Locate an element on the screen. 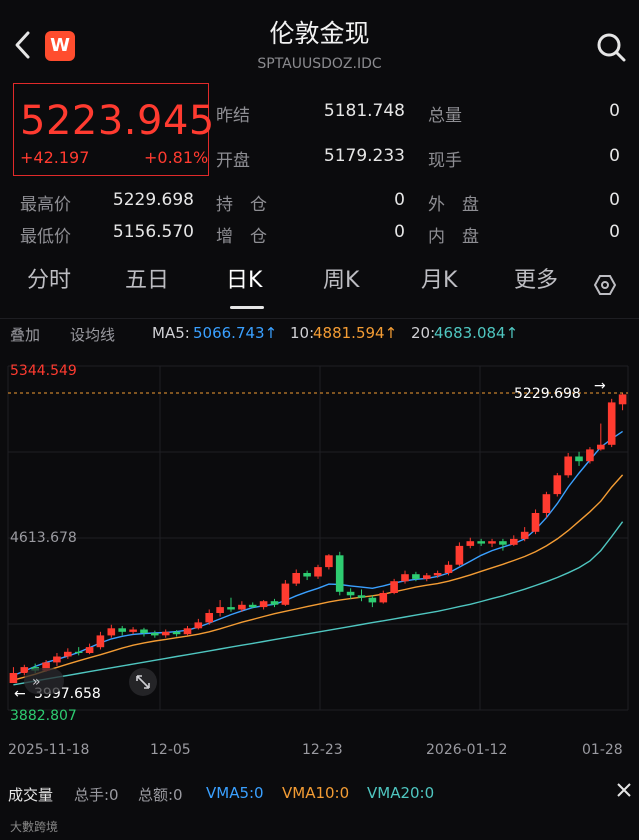  ma10-label: 10: is located at coordinates (302, 333).